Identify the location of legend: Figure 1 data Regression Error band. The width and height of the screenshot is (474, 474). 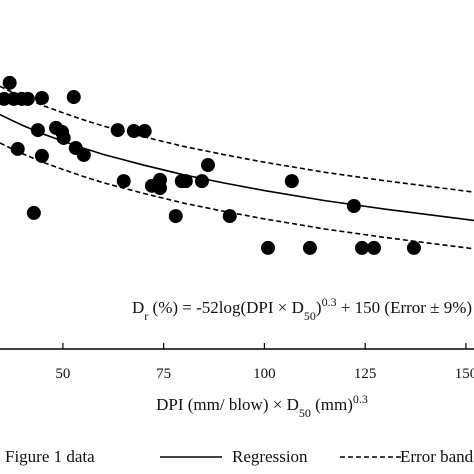
(239, 456).